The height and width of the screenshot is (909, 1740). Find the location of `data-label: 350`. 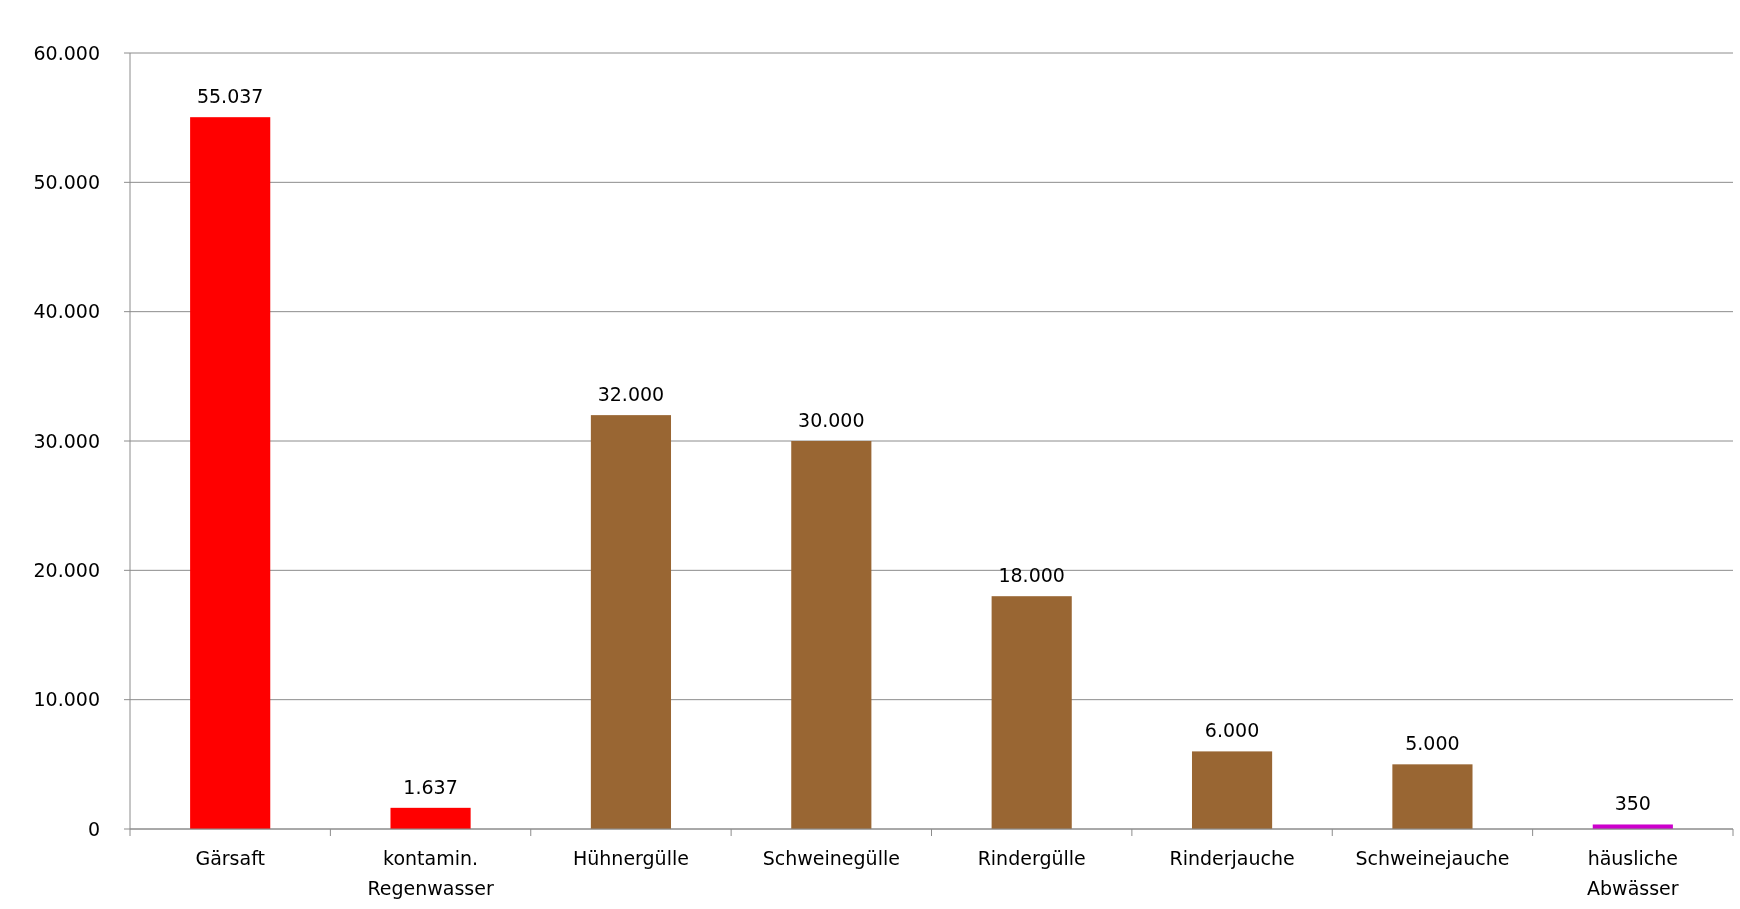

data-label: 350 is located at coordinates (1632, 803).